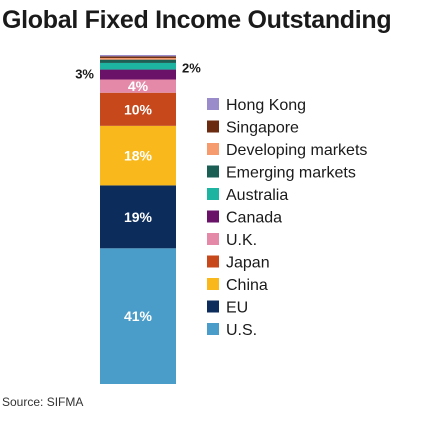 The height and width of the screenshot is (423, 436). I want to click on legend-swatch-developing-markets, so click(213, 149).